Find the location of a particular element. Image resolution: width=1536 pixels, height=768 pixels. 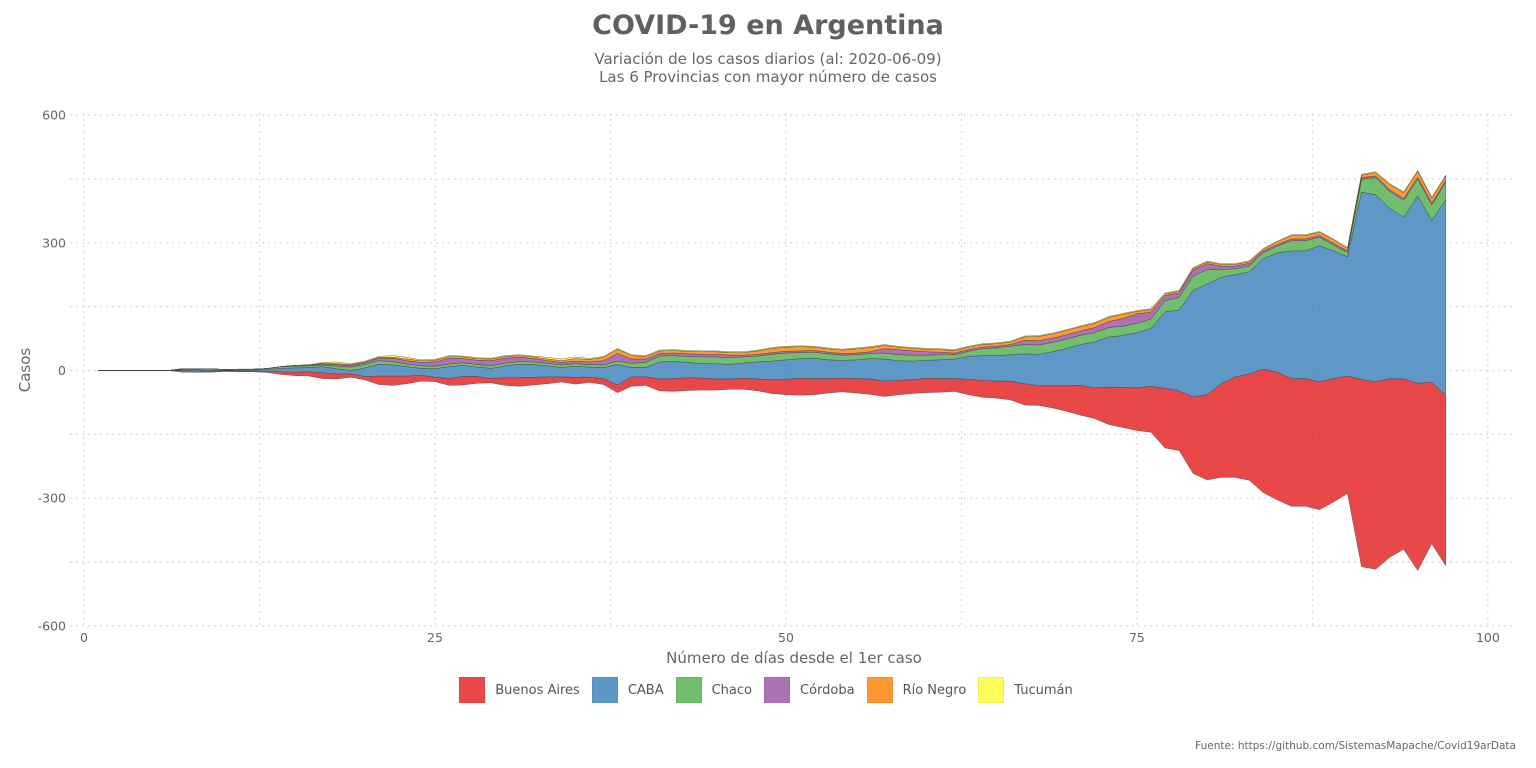

legend-label: Tucumán is located at coordinates (1043, 690).